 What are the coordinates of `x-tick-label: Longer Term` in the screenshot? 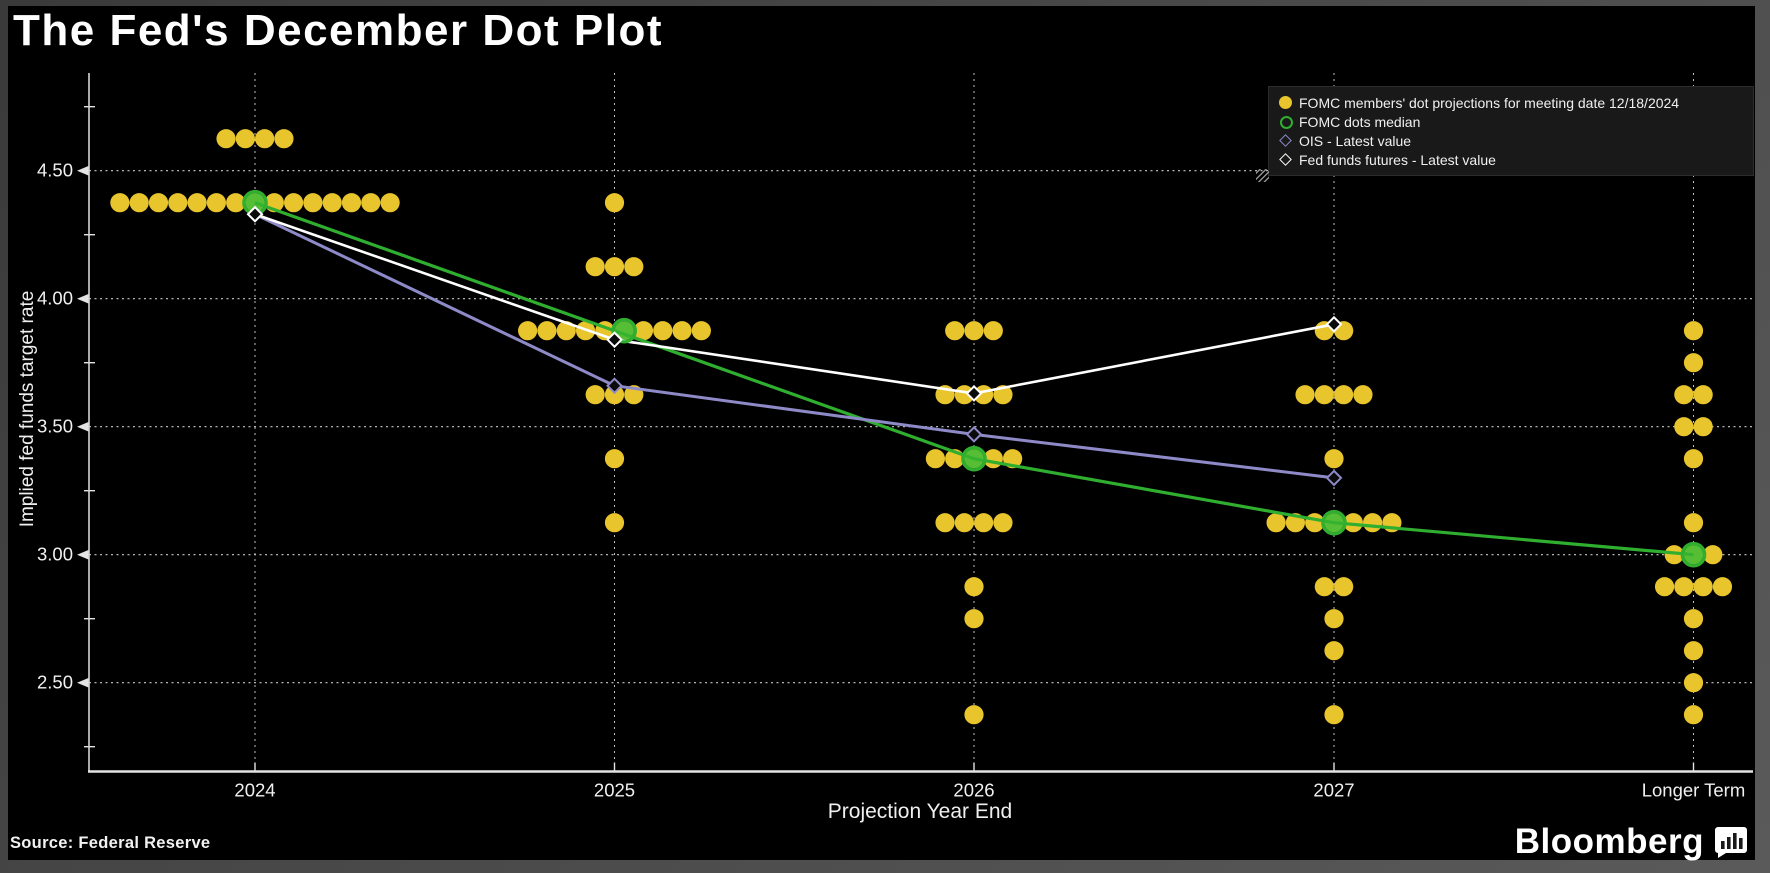 It's located at (1694, 790).